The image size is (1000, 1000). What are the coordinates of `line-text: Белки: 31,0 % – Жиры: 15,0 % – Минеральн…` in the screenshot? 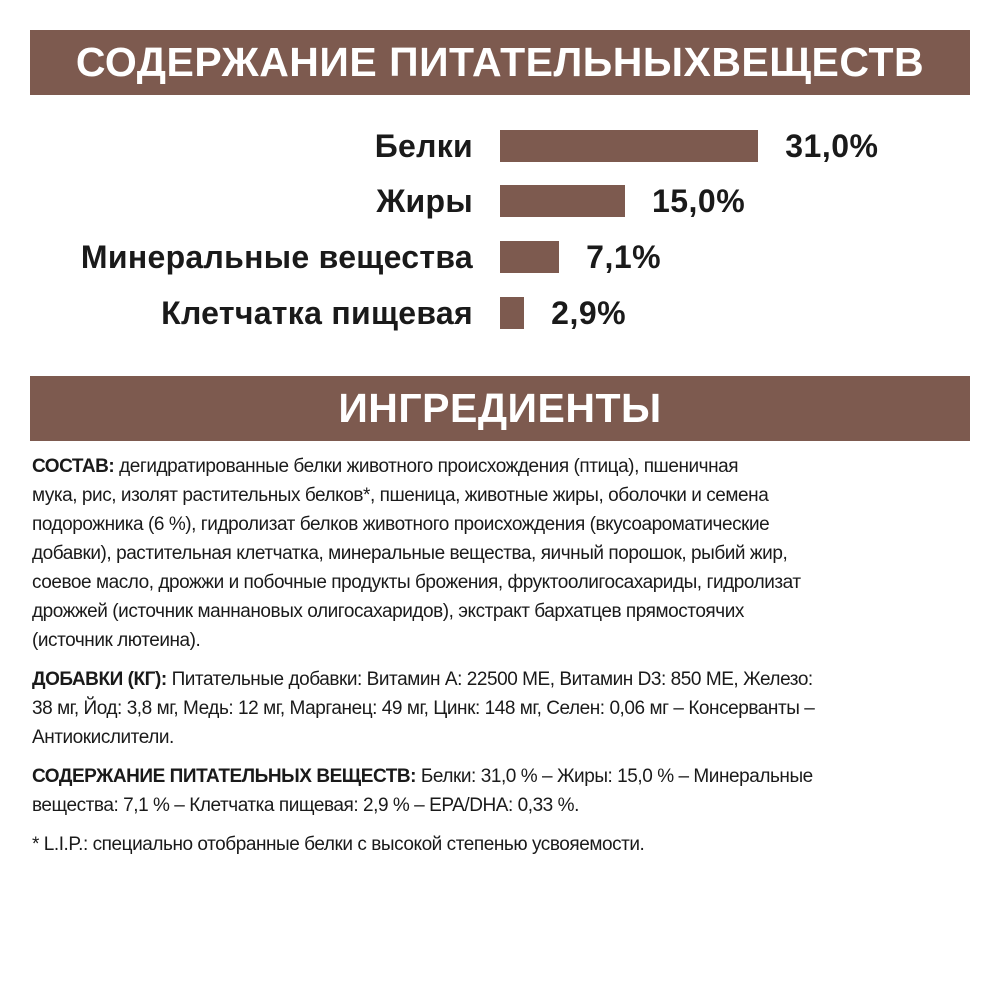 It's located at (614, 776).